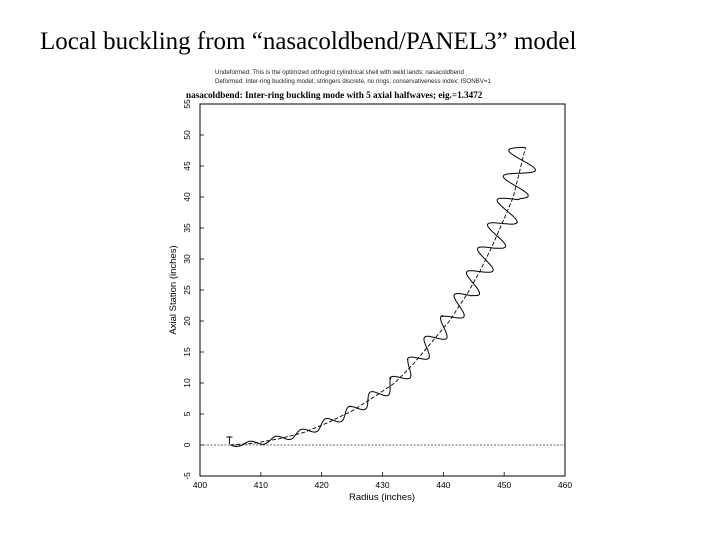 This screenshot has width=720, height=540. I want to click on y-tick-label: 15, so click(187, 352).